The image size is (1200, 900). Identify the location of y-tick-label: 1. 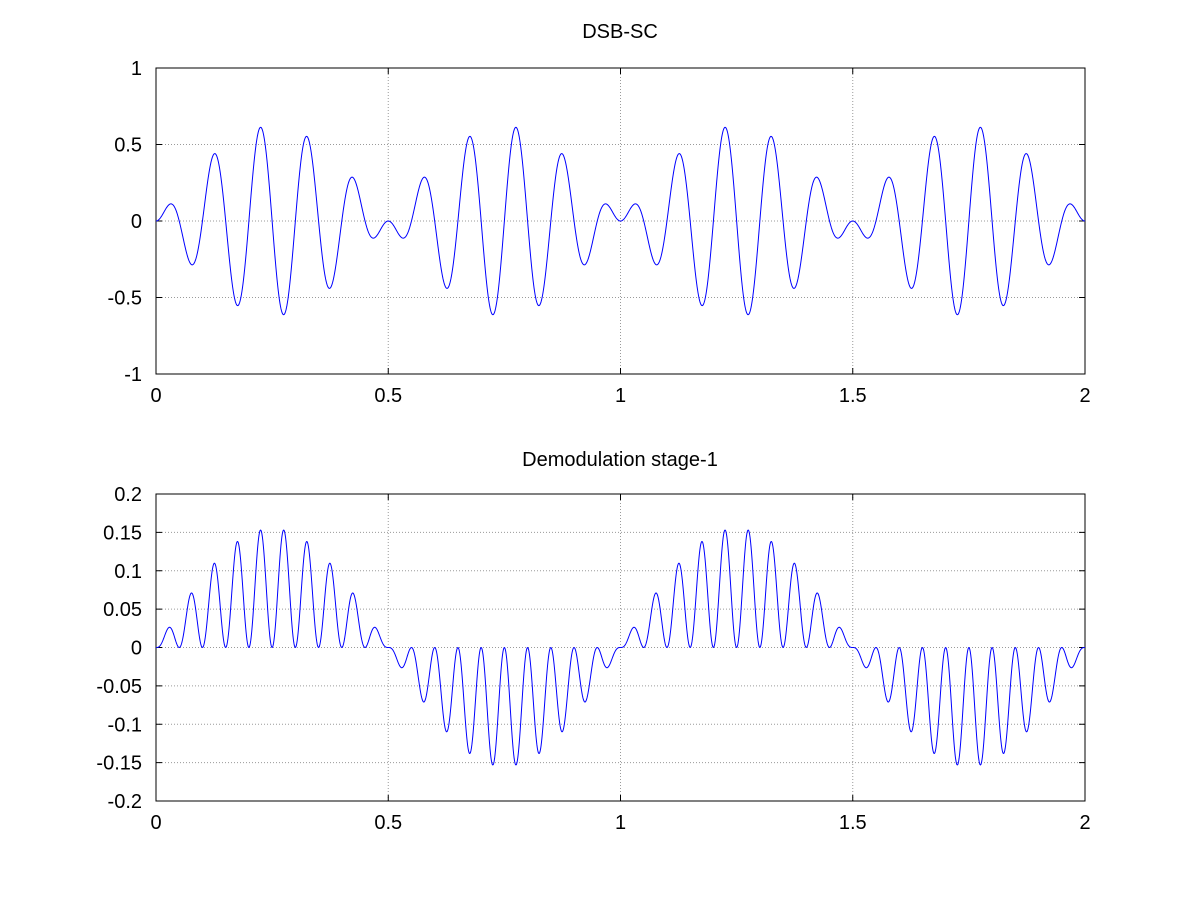
(136, 69).